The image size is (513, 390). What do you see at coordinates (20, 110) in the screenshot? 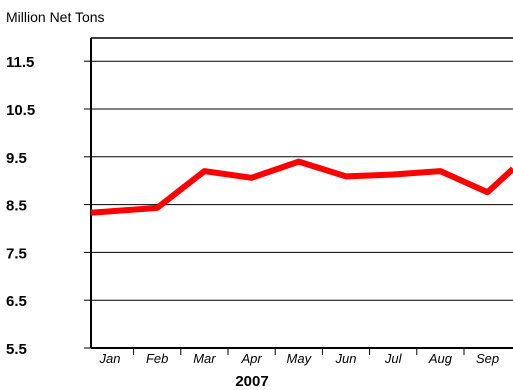
I see `y-tick-label: 10.5` at bounding box center [20, 110].